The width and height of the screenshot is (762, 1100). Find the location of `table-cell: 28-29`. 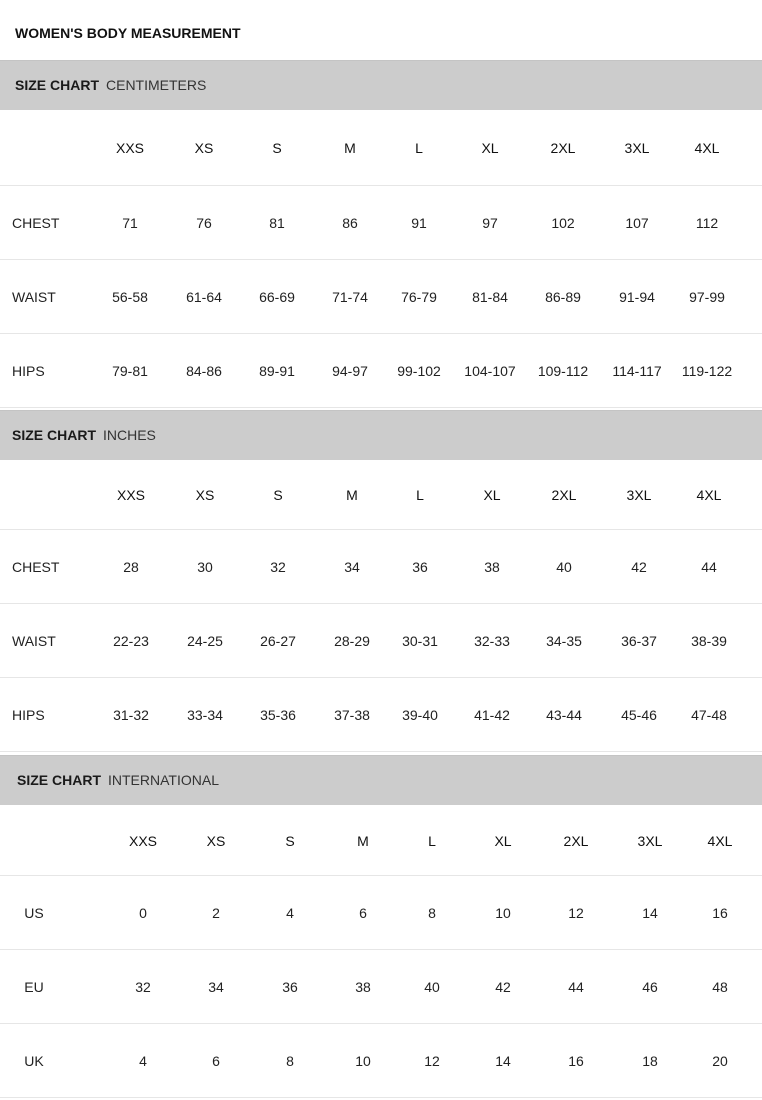

table-cell: 28-29 is located at coordinates (352, 641).